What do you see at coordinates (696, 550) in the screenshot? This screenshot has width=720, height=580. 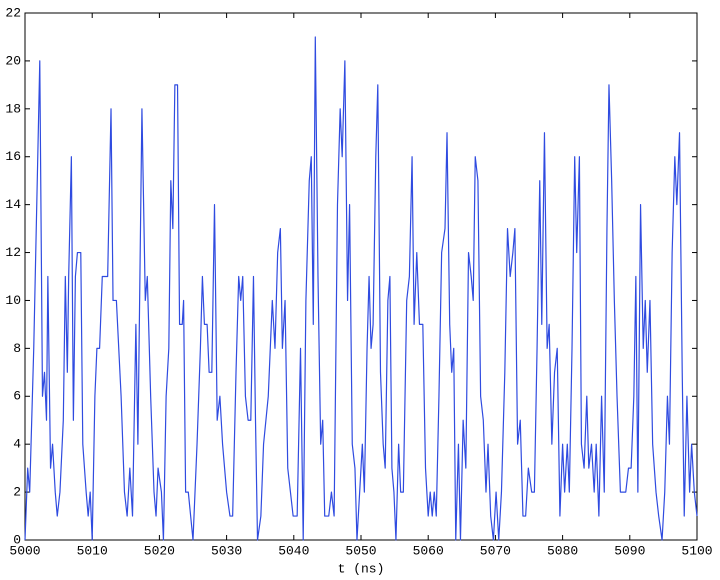 I see `x-tick-label: 5100` at bounding box center [696, 550].